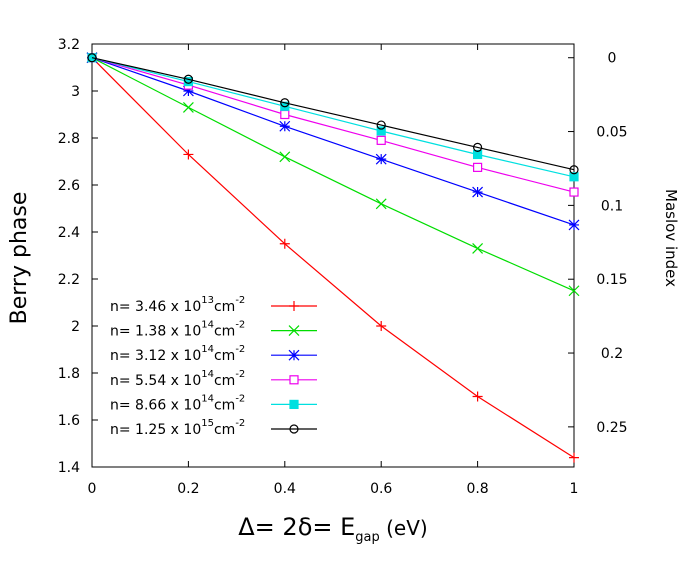  Describe the element at coordinates (69, 421) in the screenshot. I see `y-tick-label: 1.6` at that location.